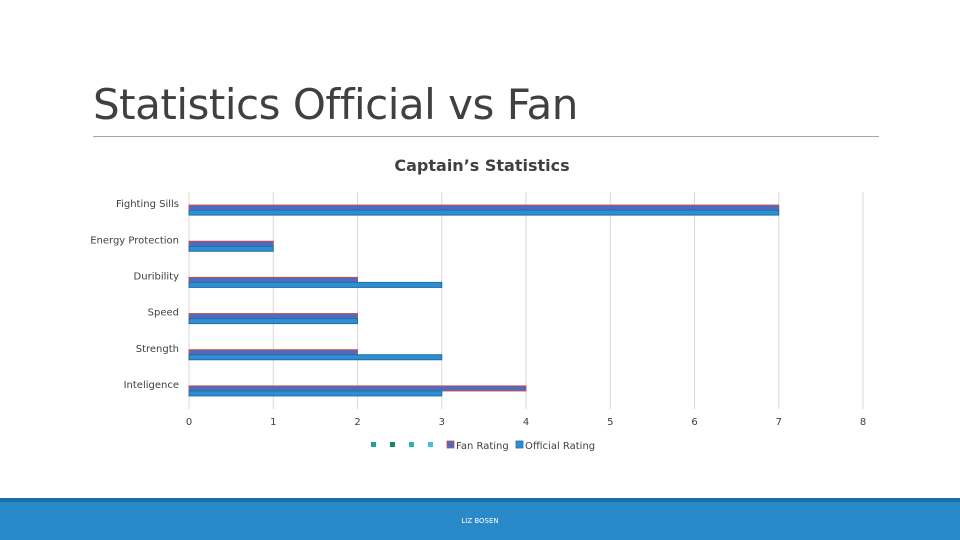  I want to click on legend-swatch-official-icon, so click(519, 444).